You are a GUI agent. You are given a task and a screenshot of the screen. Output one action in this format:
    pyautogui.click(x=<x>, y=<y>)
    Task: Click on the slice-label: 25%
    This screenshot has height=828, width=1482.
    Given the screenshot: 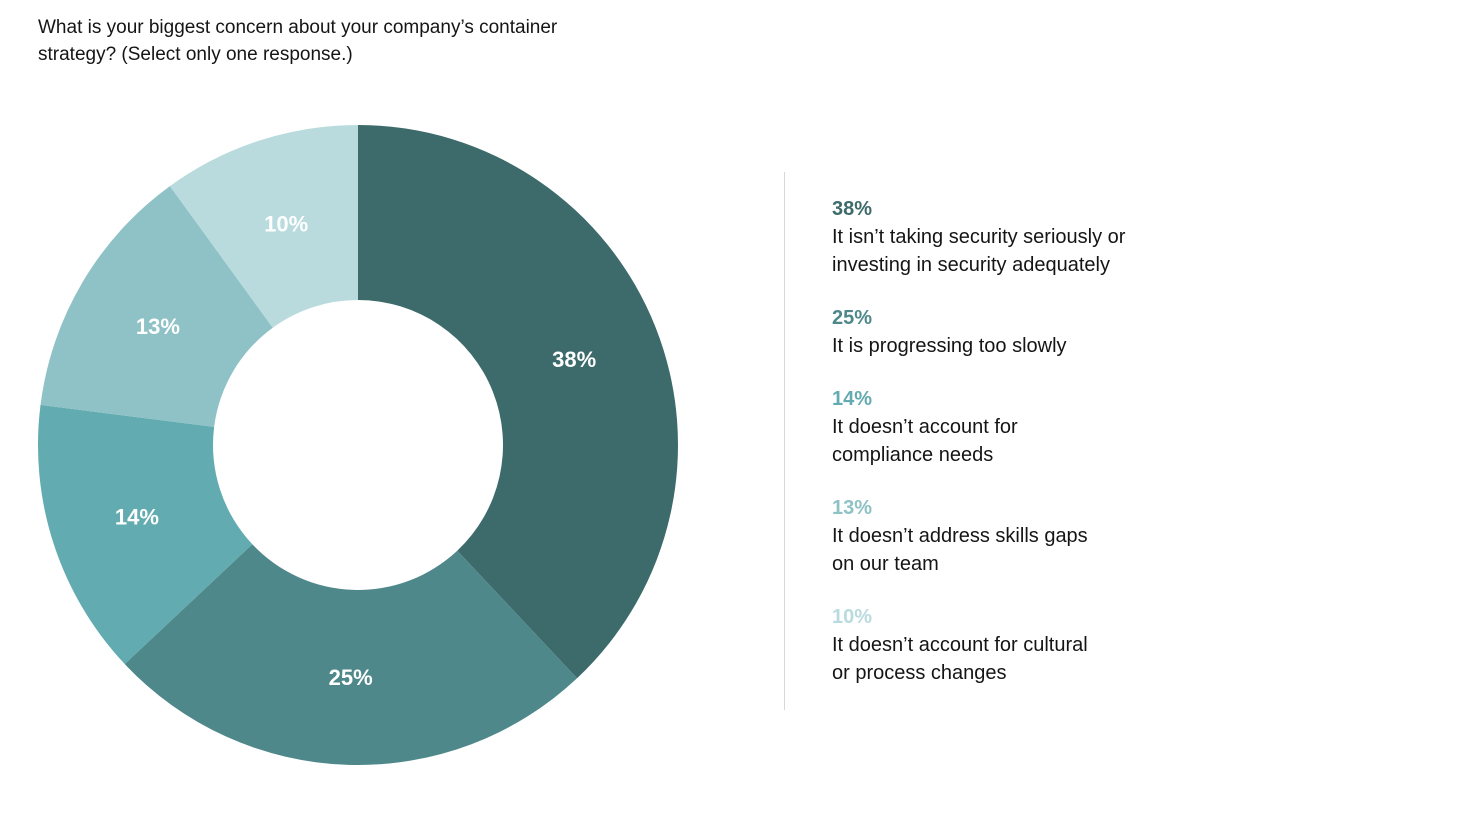 What is the action you would take?
    pyautogui.click(x=351, y=677)
    